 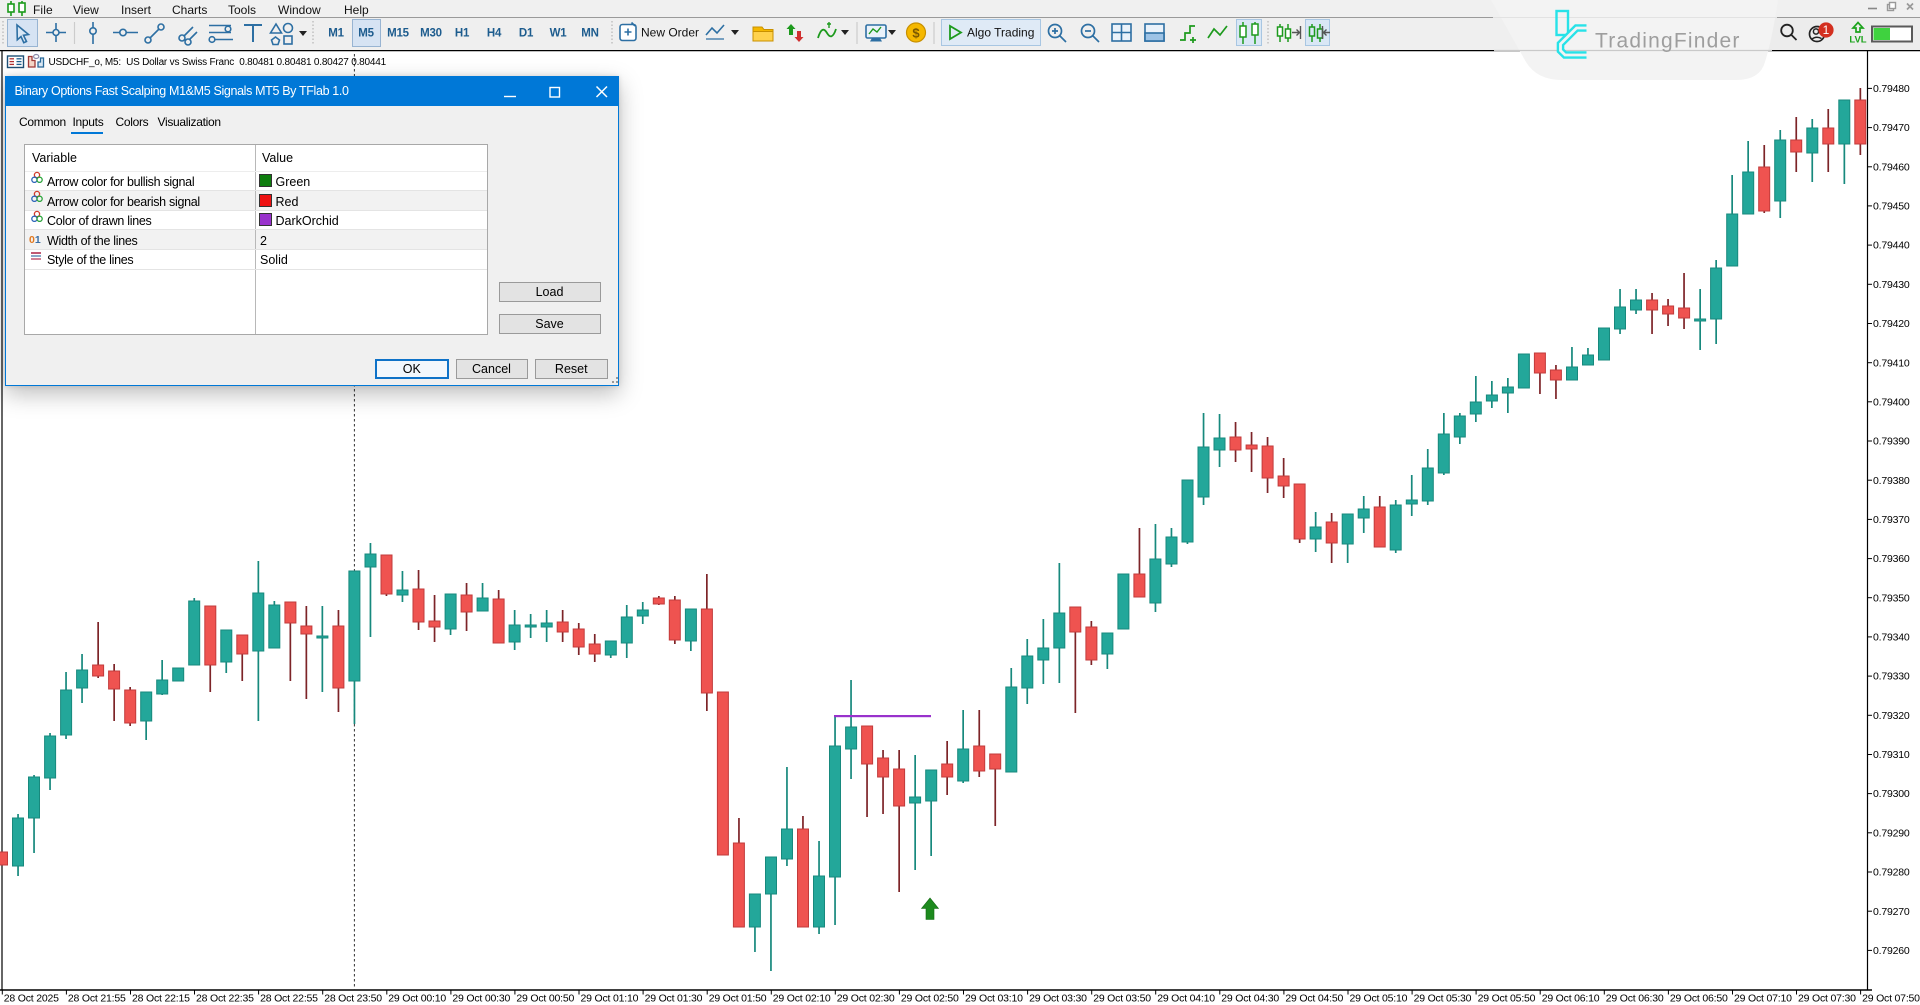 What do you see at coordinates (559, 34) in the screenshot?
I see `svg-text: W1` at bounding box center [559, 34].